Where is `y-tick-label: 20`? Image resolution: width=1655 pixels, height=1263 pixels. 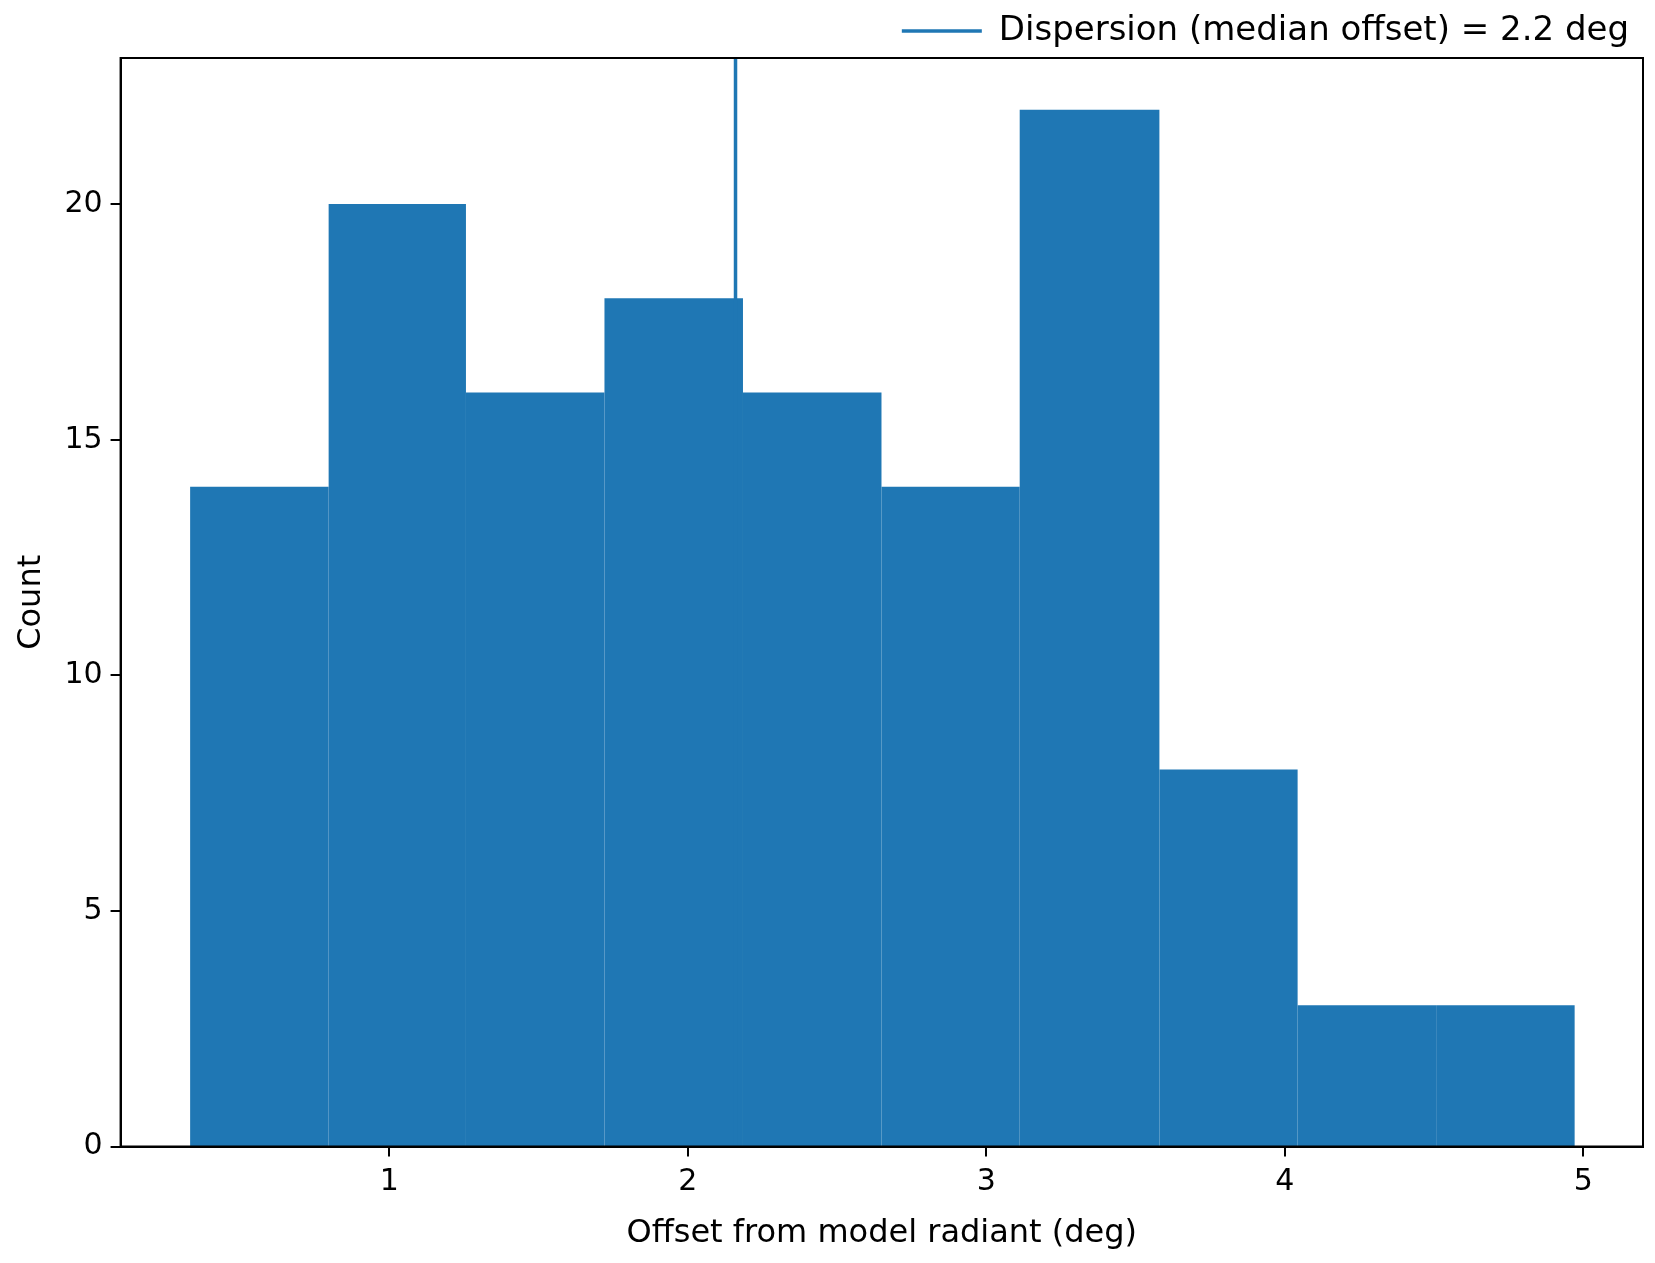 y-tick-label: 20 is located at coordinates (83, 201).